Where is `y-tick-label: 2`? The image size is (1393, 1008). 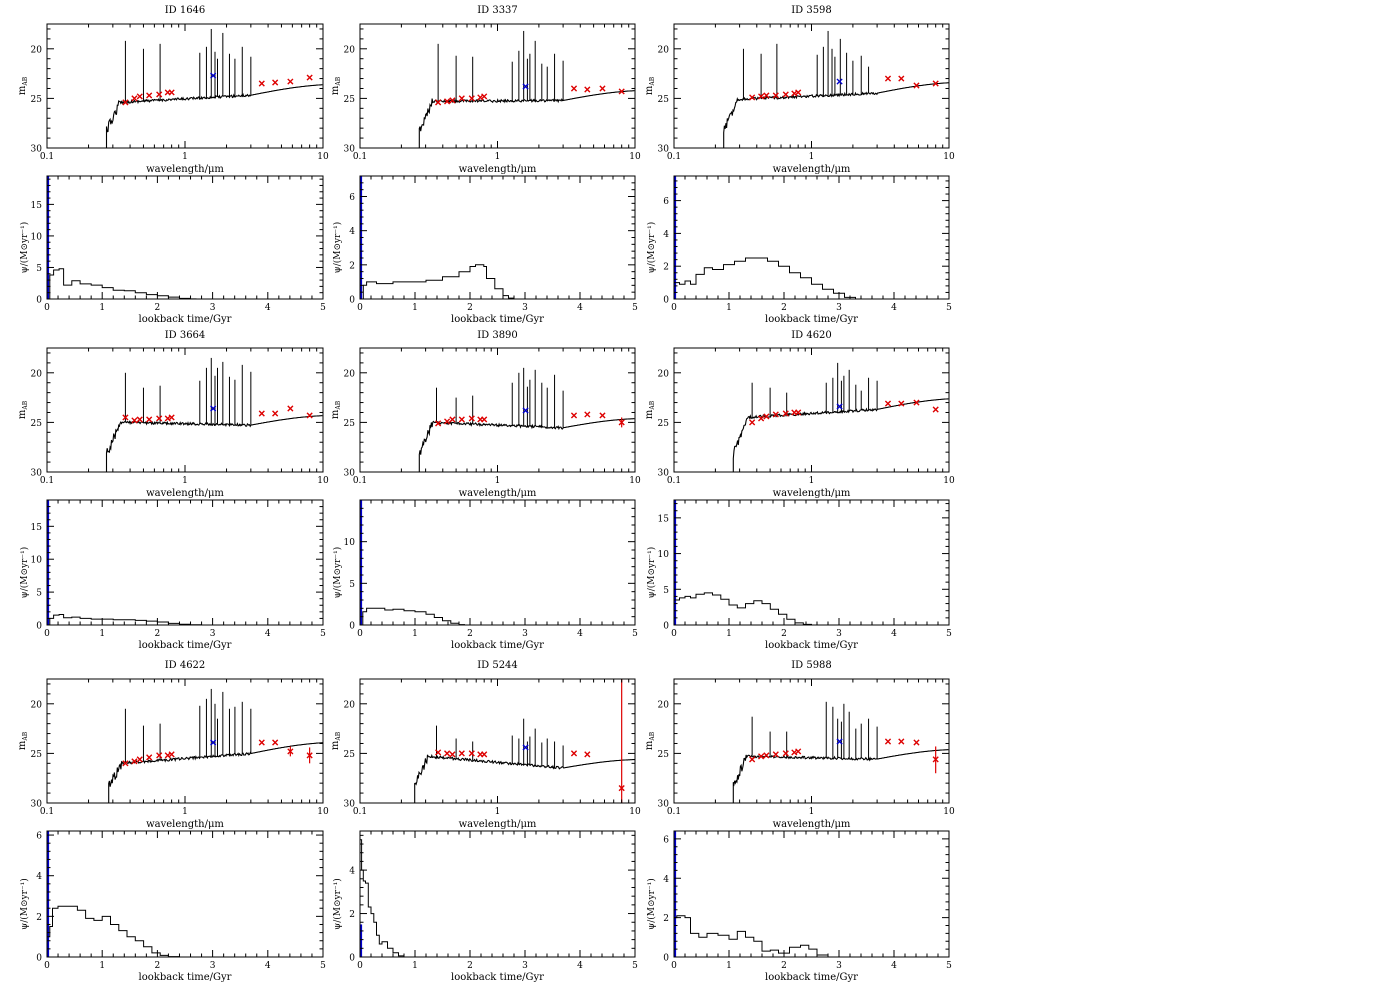
y-tick-label: 2 is located at coordinates (352, 266).